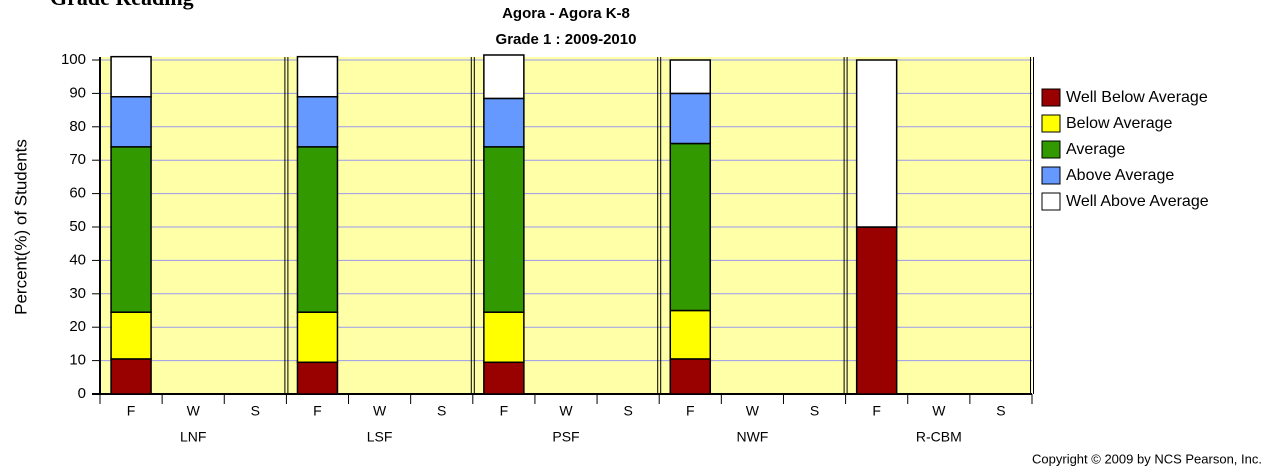  What do you see at coordinates (566, 13) in the screenshot?
I see `chart-title: Agora - Agora K-8` at bounding box center [566, 13].